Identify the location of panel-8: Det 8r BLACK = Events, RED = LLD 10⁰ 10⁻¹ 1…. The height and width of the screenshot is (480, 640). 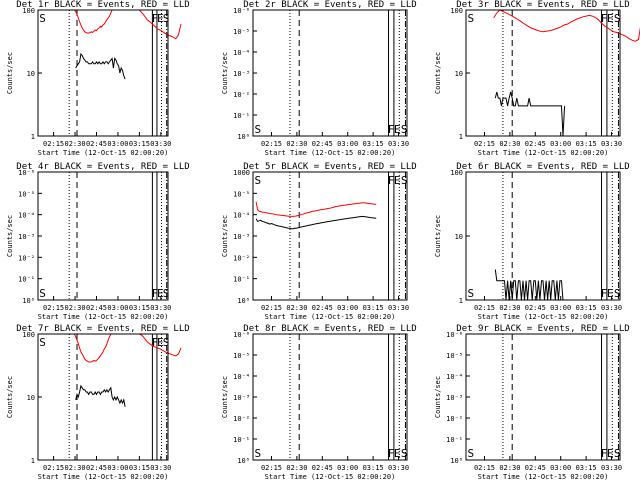
(319, 402).